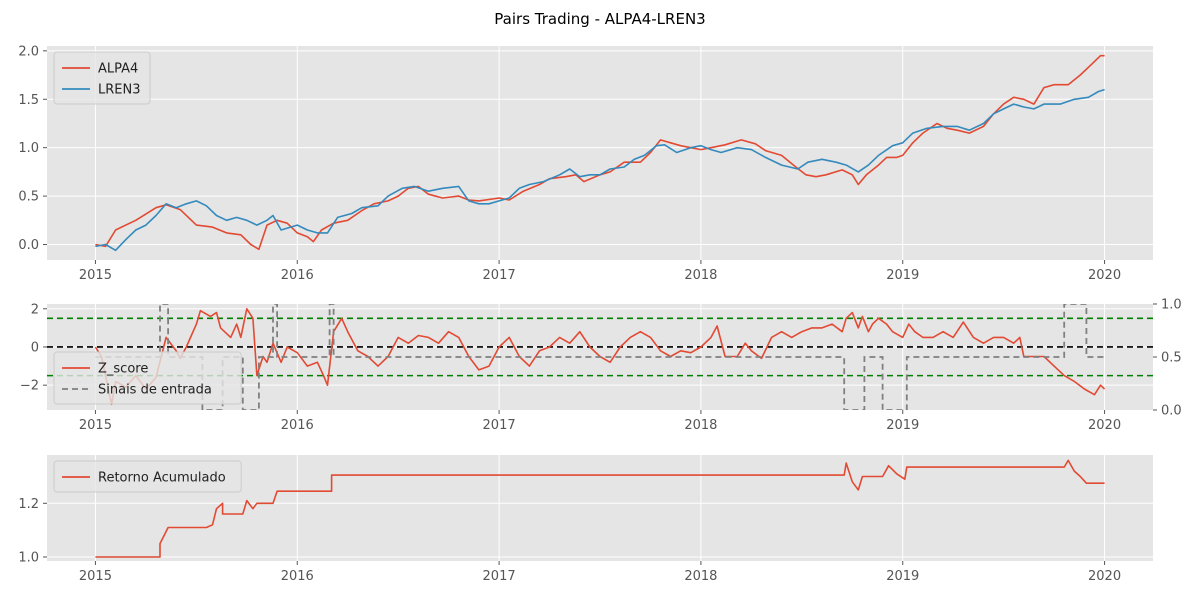 The image size is (1200, 604). I want to click on series-line-z-score, so click(600, 356).